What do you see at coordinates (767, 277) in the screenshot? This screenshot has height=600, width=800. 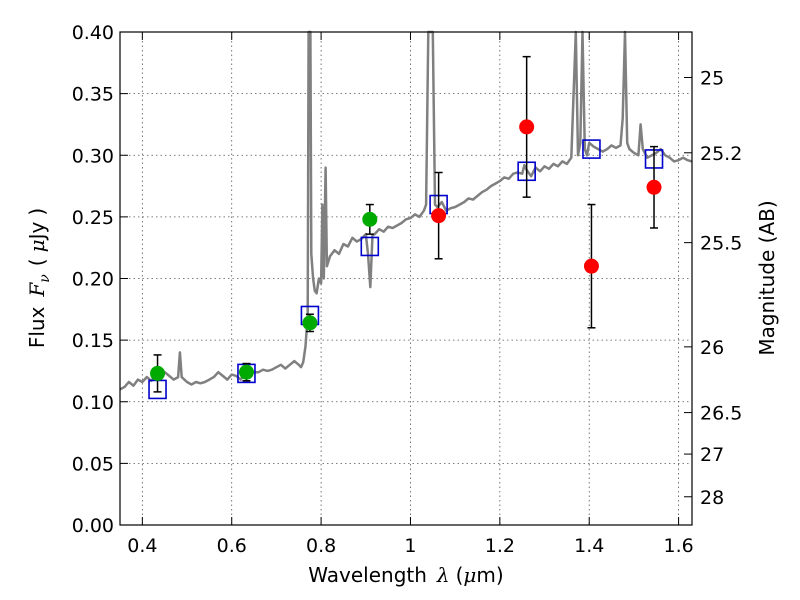 I see `right-axis-label: Magnitude (AB)` at bounding box center [767, 277].